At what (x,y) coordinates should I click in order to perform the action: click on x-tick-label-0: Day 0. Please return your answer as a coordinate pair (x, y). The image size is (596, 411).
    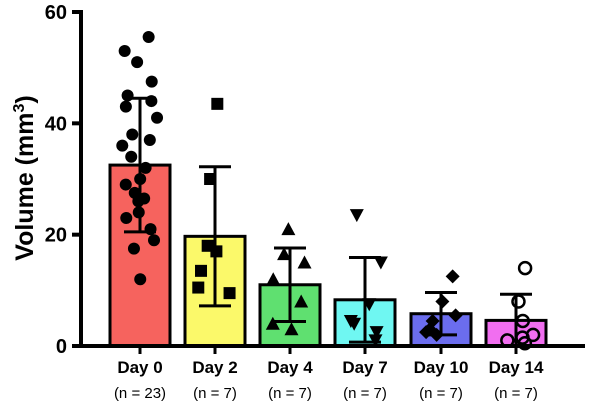
    Looking at the image, I should click on (139, 367).